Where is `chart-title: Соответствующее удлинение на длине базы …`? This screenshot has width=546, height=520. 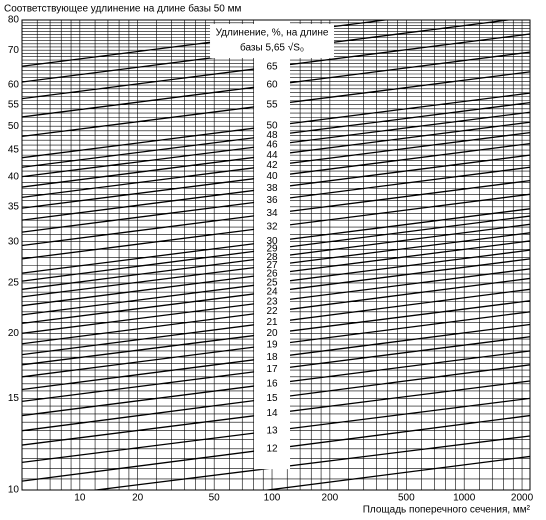
chart-title: Соответствующее удлинение на длине базы … is located at coordinates (123, 9).